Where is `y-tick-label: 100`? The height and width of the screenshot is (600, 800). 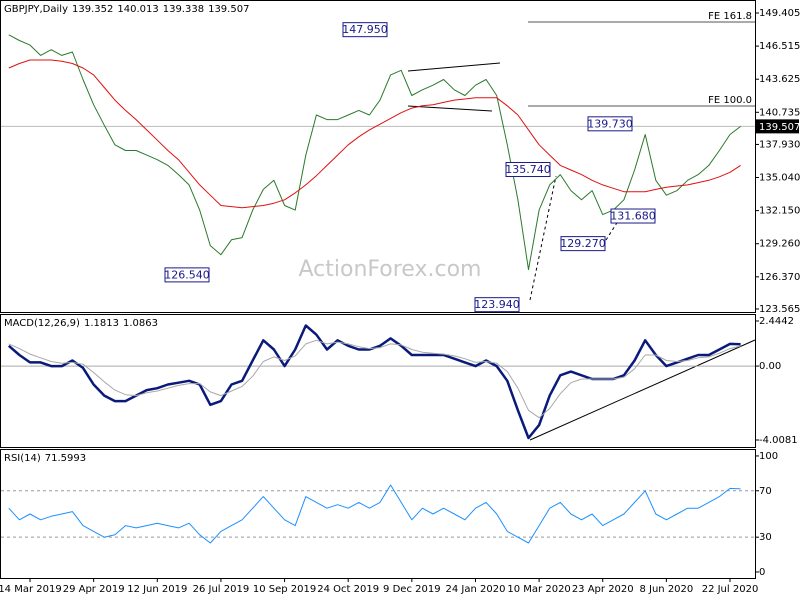
y-tick-label: 100 is located at coordinates (768, 456).